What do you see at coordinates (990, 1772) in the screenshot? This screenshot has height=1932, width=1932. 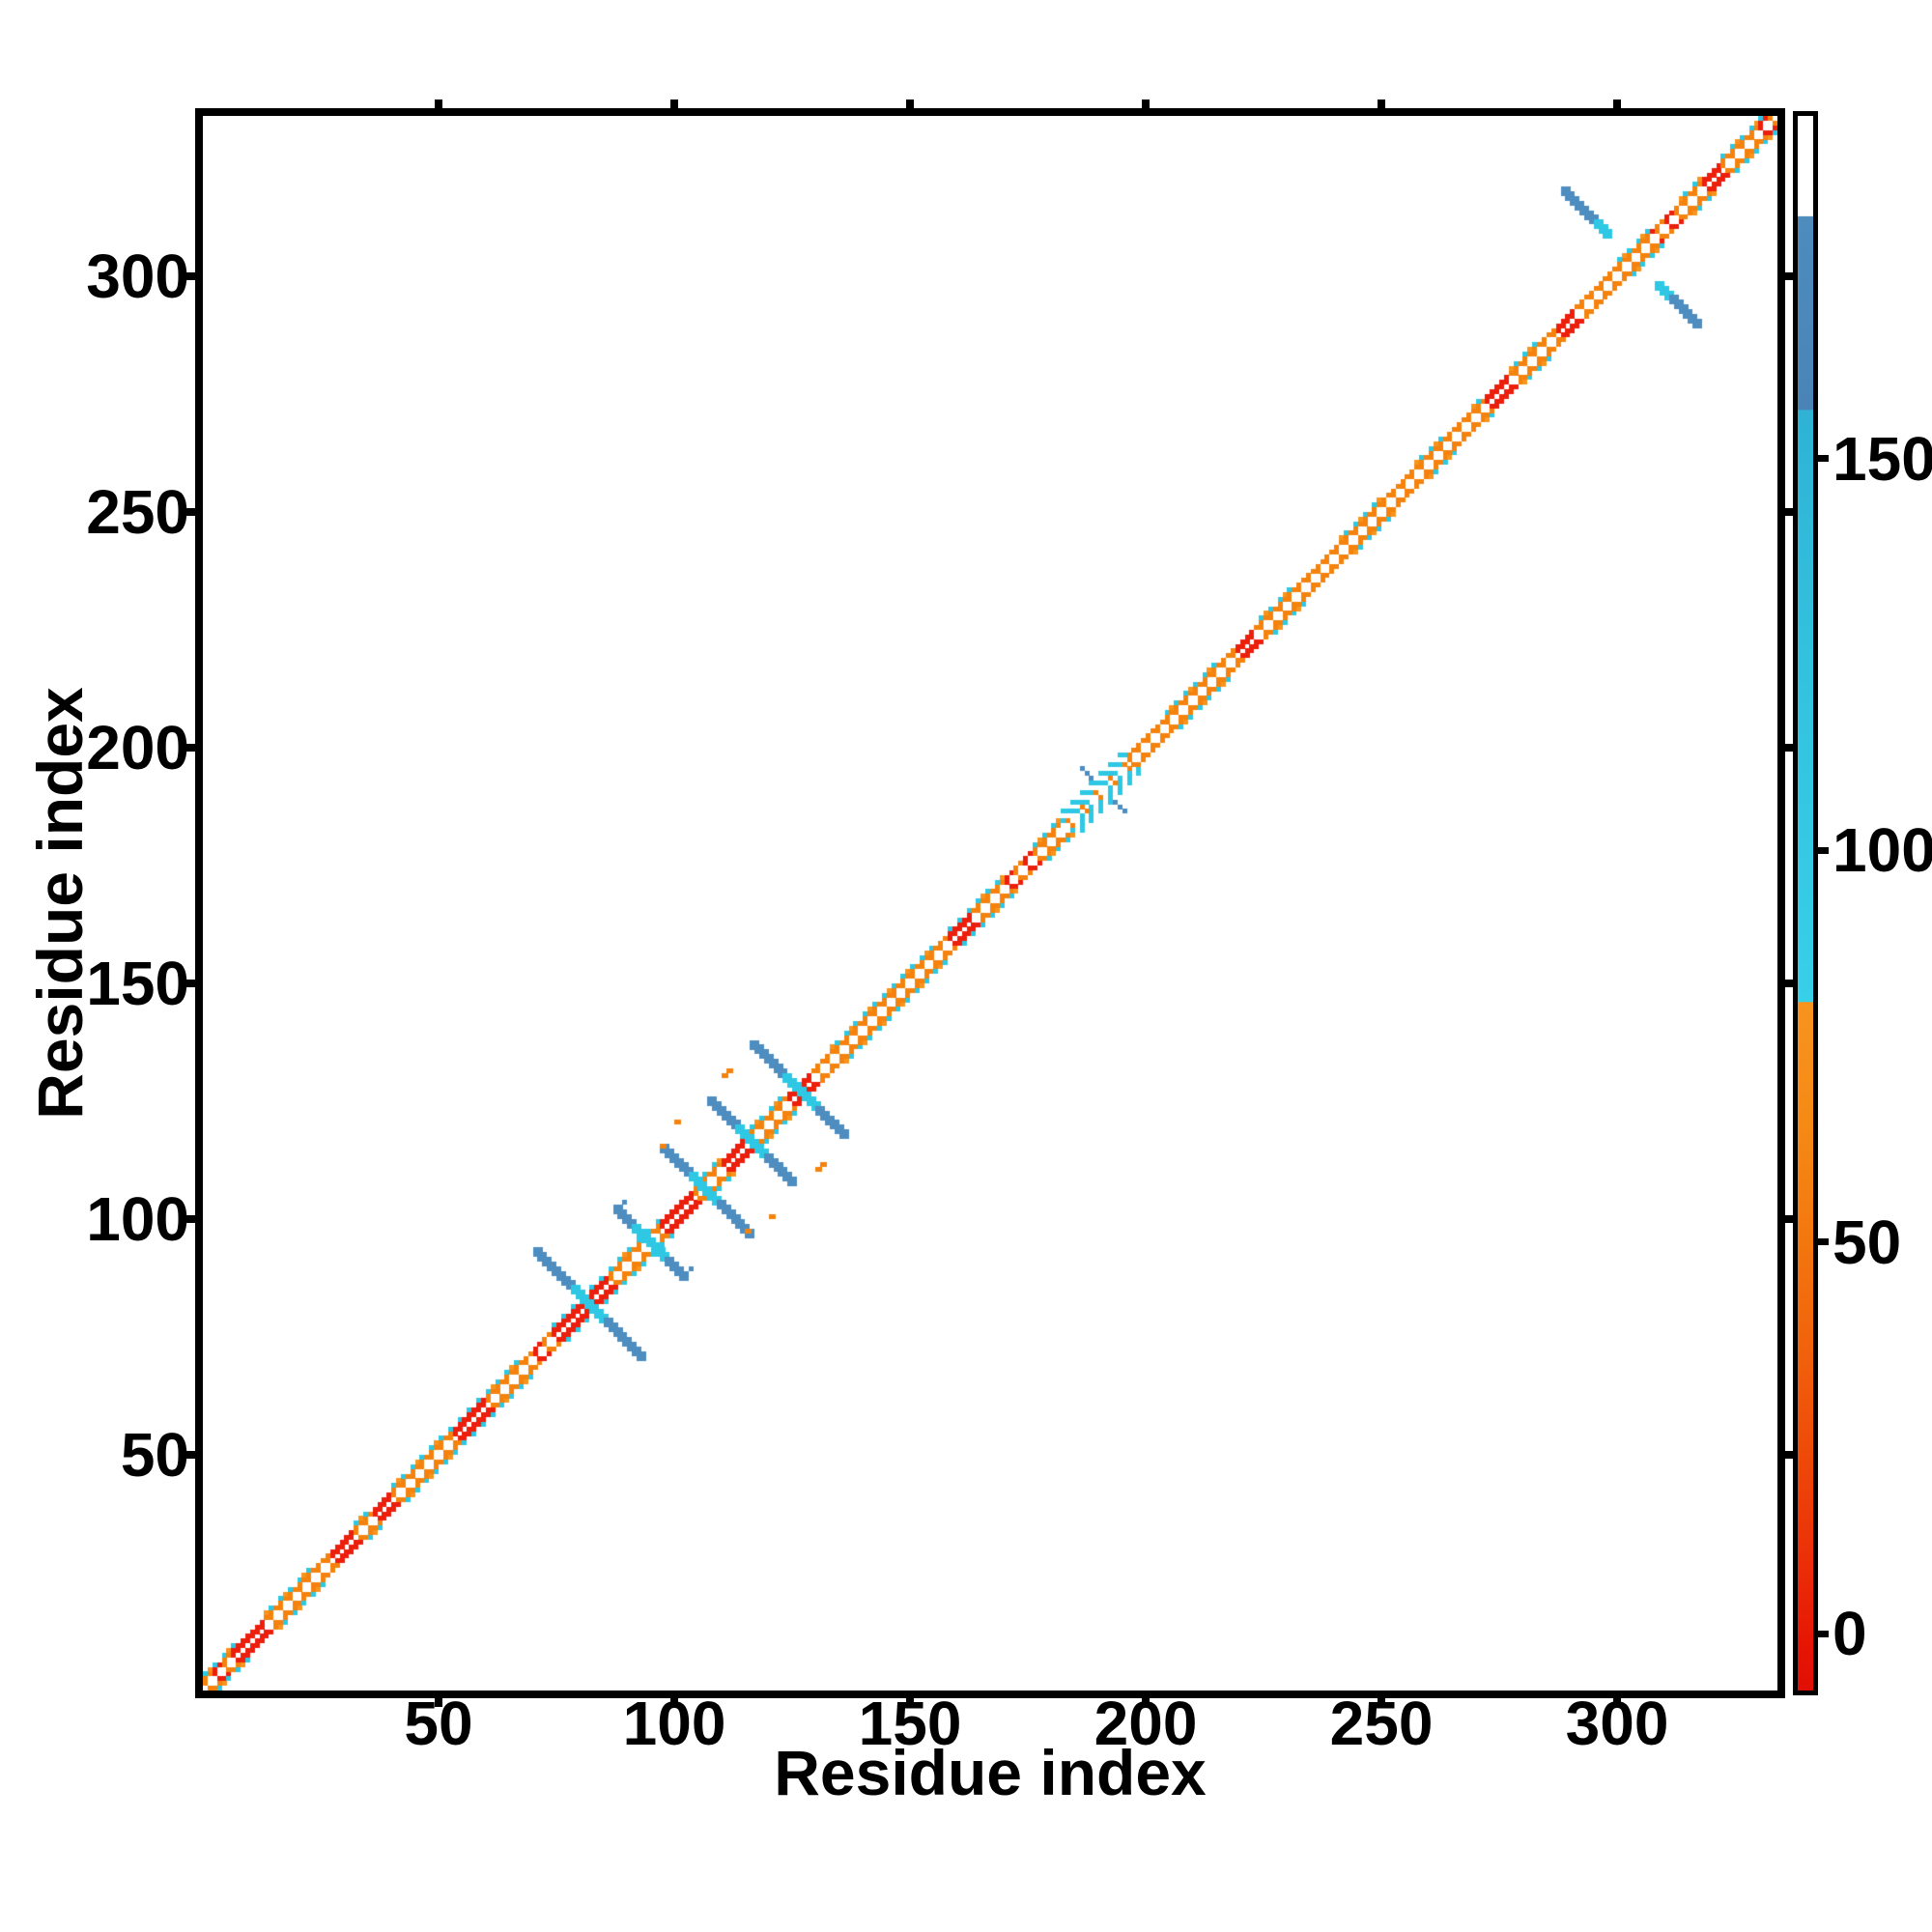 I see `x-axis-title: Residue index` at bounding box center [990, 1772].